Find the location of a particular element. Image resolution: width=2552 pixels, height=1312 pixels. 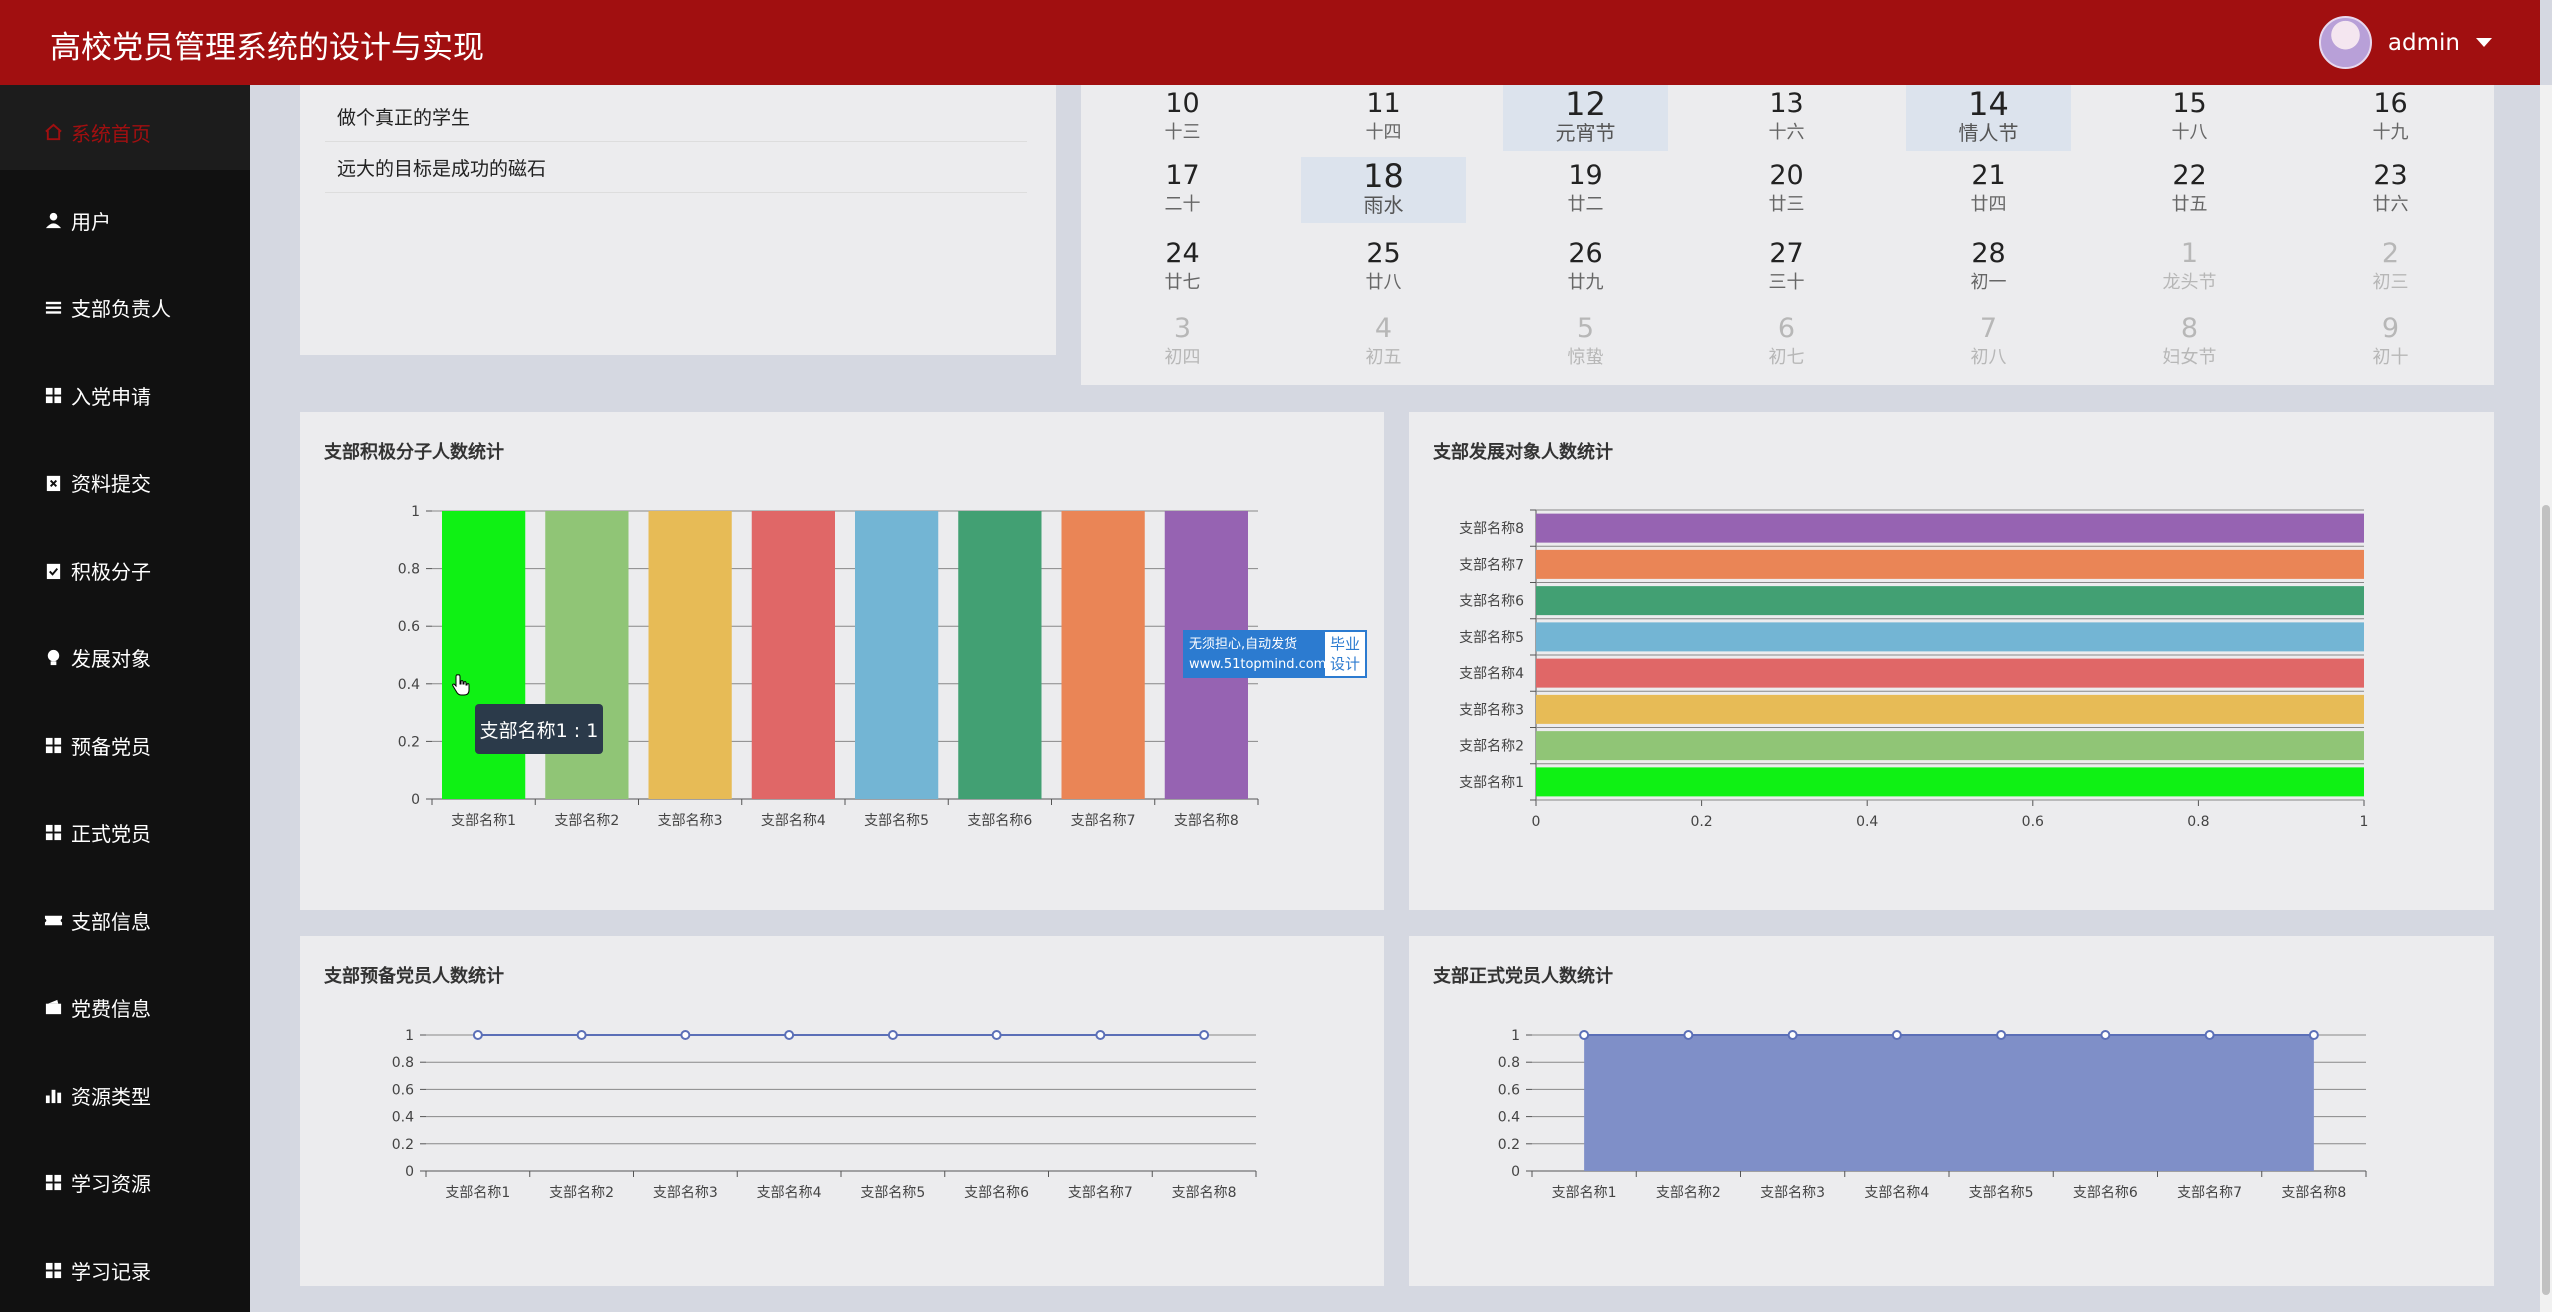

calendar-day: 6 初七 is located at coordinates (1786, 345).